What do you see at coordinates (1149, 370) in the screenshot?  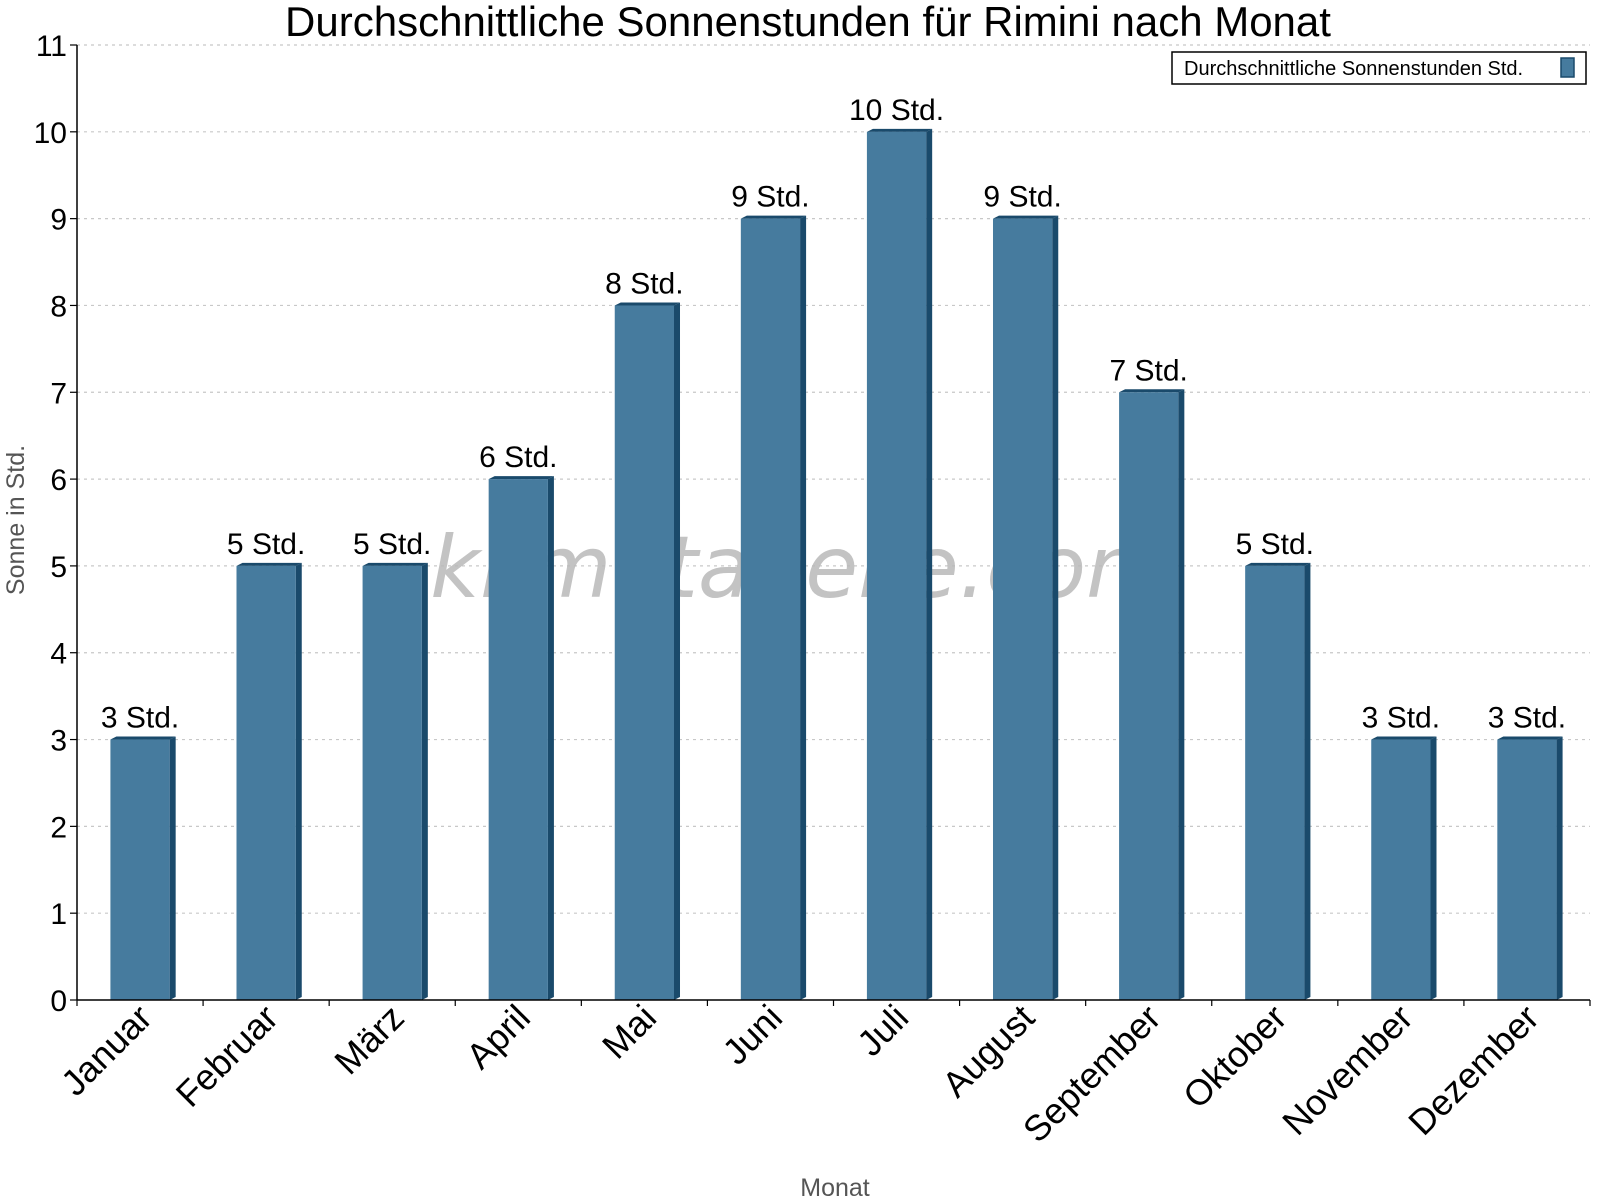 I see `data-label: 7 Std.` at bounding box center [1149, 370].